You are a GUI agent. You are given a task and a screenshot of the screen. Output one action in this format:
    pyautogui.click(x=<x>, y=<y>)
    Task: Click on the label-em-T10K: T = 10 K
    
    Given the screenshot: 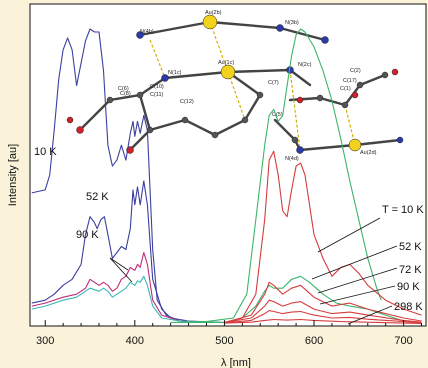 What is the action you would take?
    pyautogui.click(x=403, y=210)
    